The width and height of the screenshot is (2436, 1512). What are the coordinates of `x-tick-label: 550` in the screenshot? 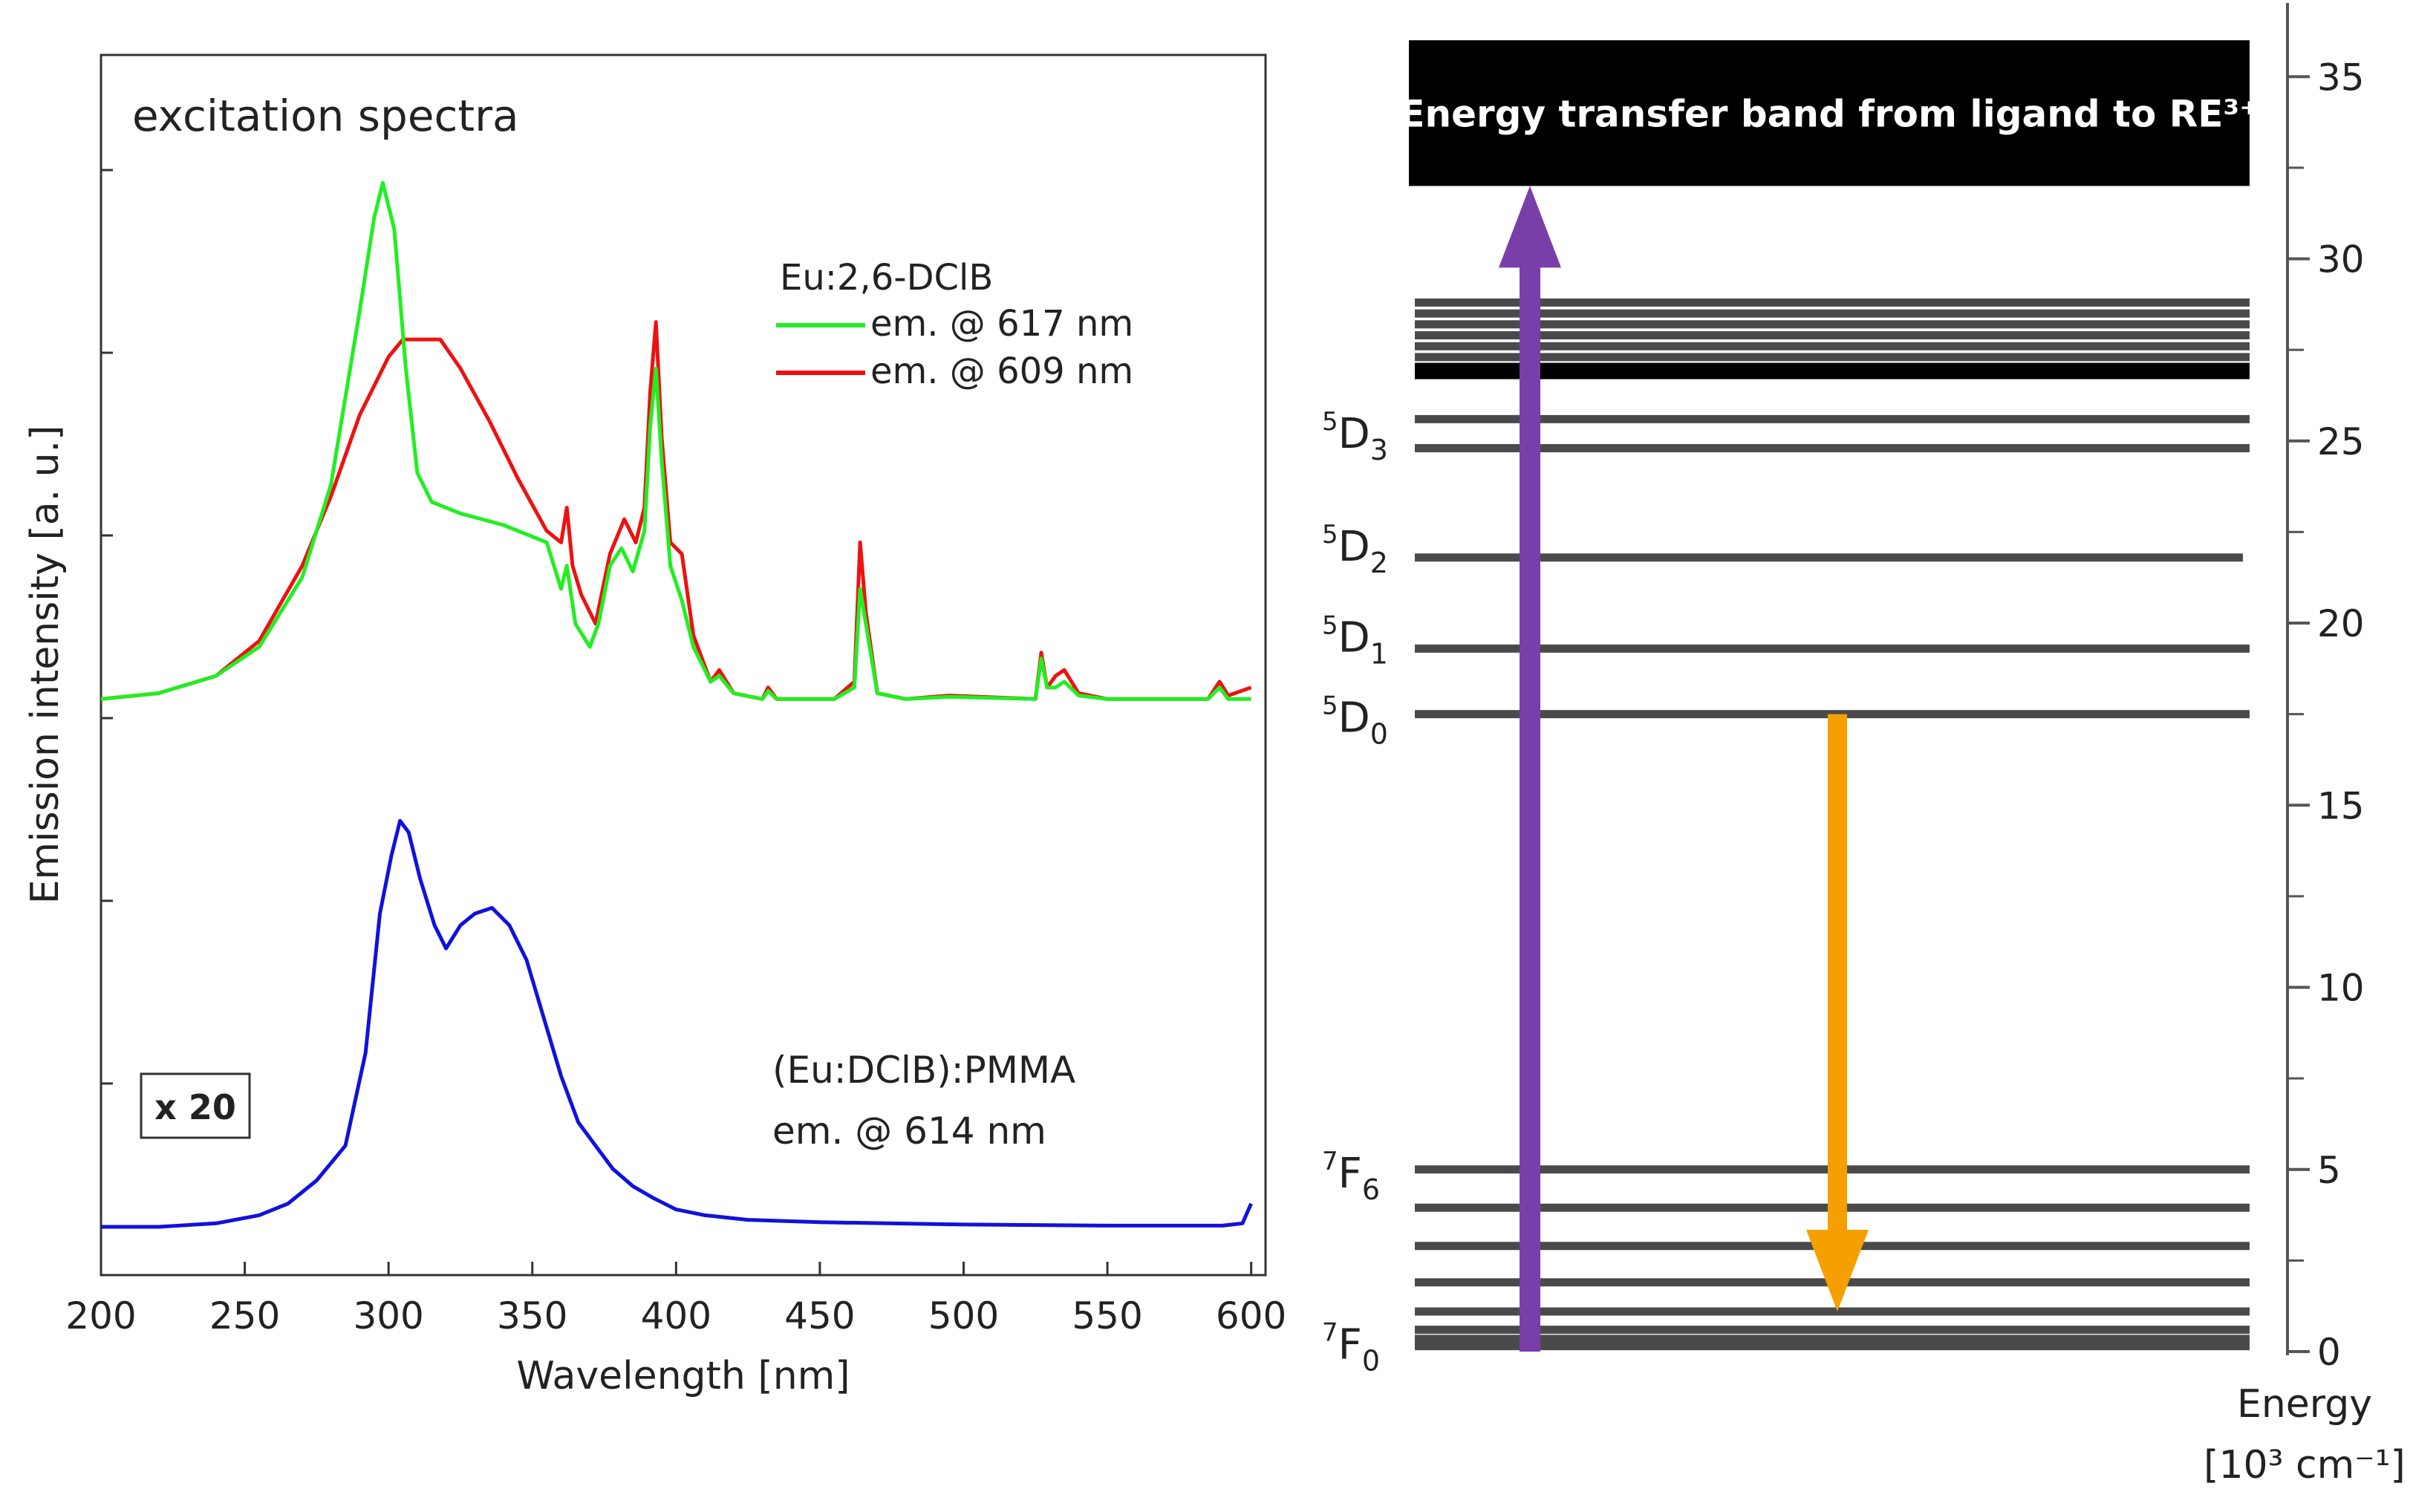 It's located at (1107, 1315).